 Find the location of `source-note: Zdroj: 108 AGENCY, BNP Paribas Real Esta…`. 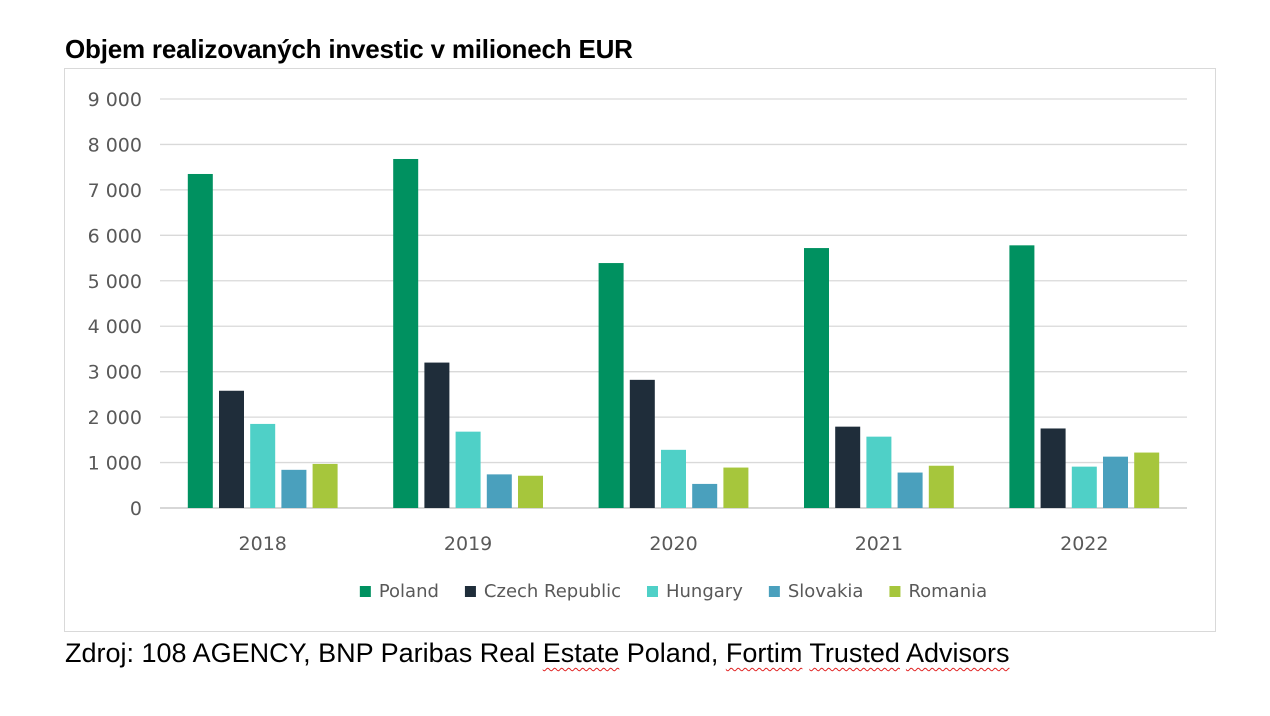

source-note: Zdroj: 108 AGENCY, BNP Paribas Real Esta… is located at coordinates (537, 653).